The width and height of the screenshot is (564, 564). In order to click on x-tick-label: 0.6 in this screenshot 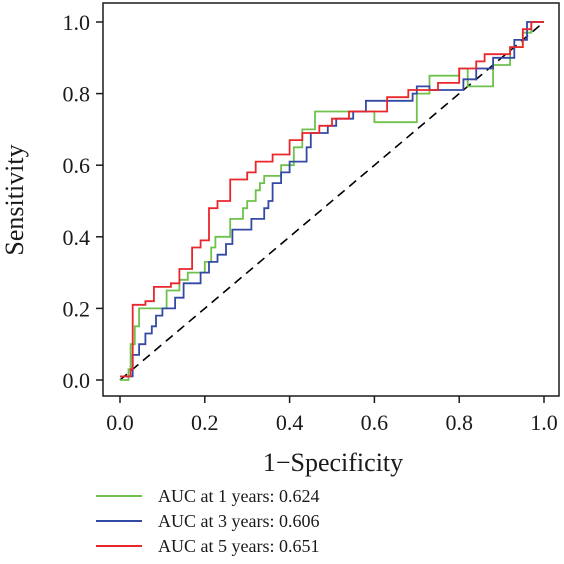, I will do `click(375, 422)`.